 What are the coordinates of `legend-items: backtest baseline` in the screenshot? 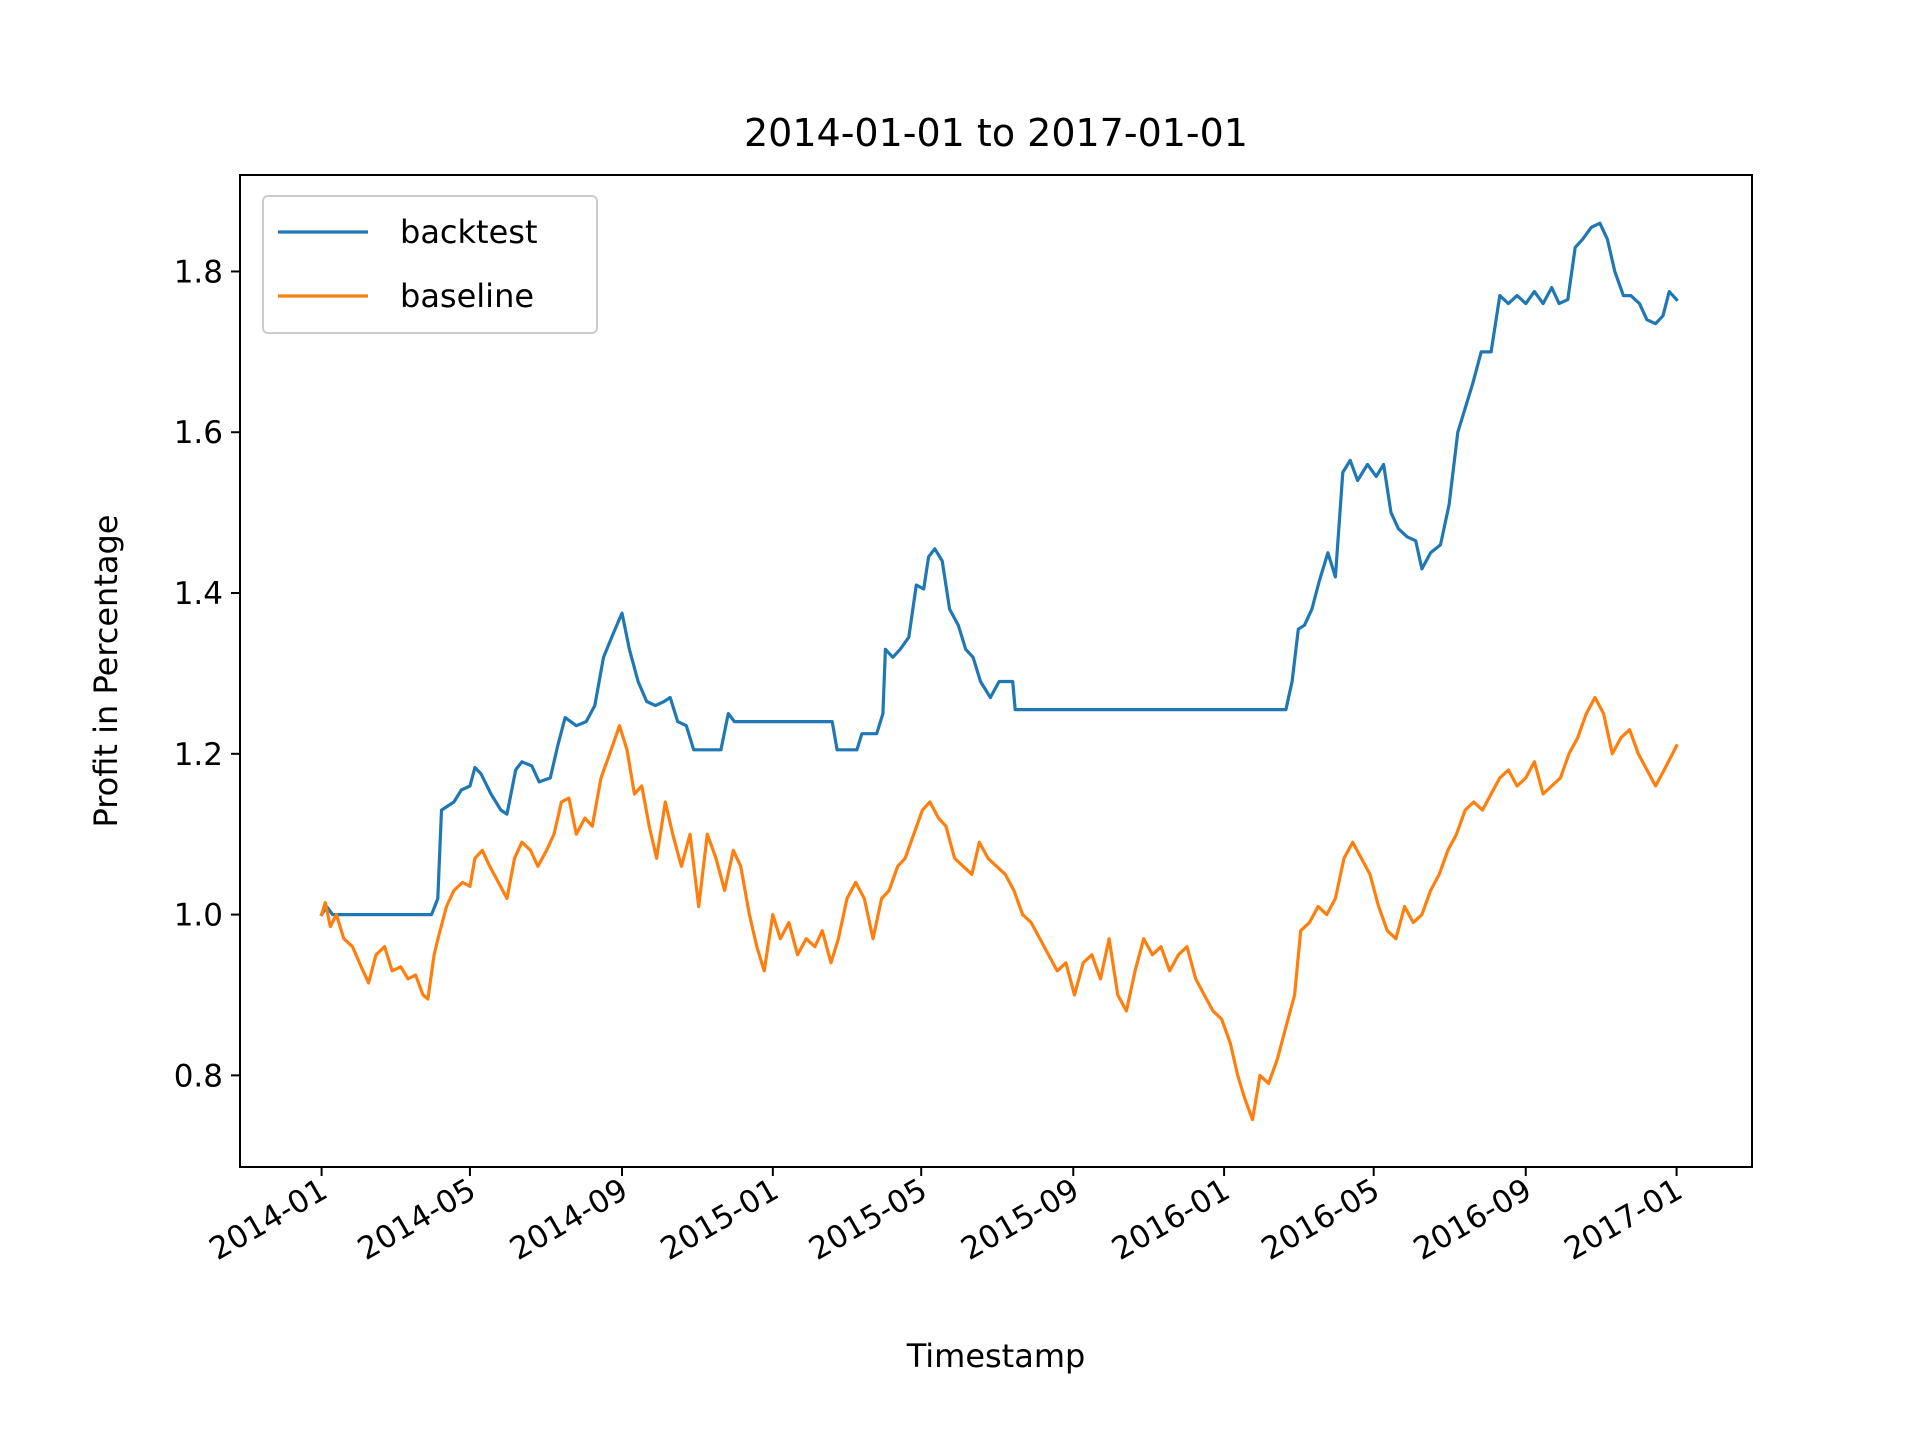 It's located at (408, 264).